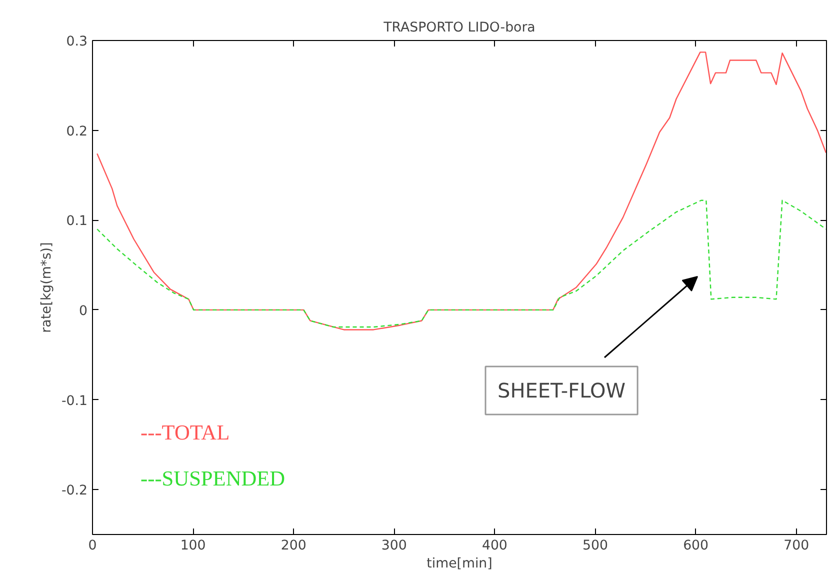  What do you see at coordinates (77, 222) in the screenshot?
I see `y-tick-label: 0.1` at bounding box center [77, 222].